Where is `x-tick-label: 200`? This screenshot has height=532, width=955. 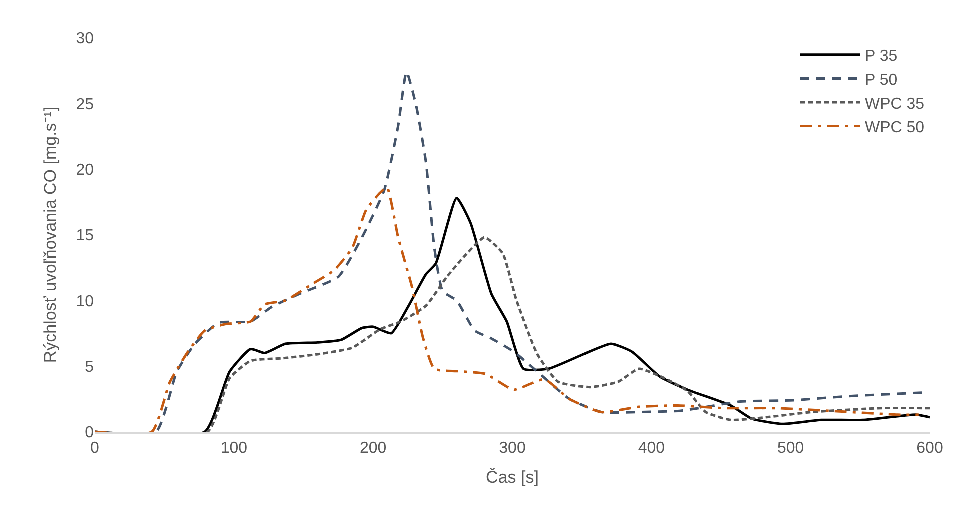
x-tick-label: 200 is located at coordinates (373, 448).